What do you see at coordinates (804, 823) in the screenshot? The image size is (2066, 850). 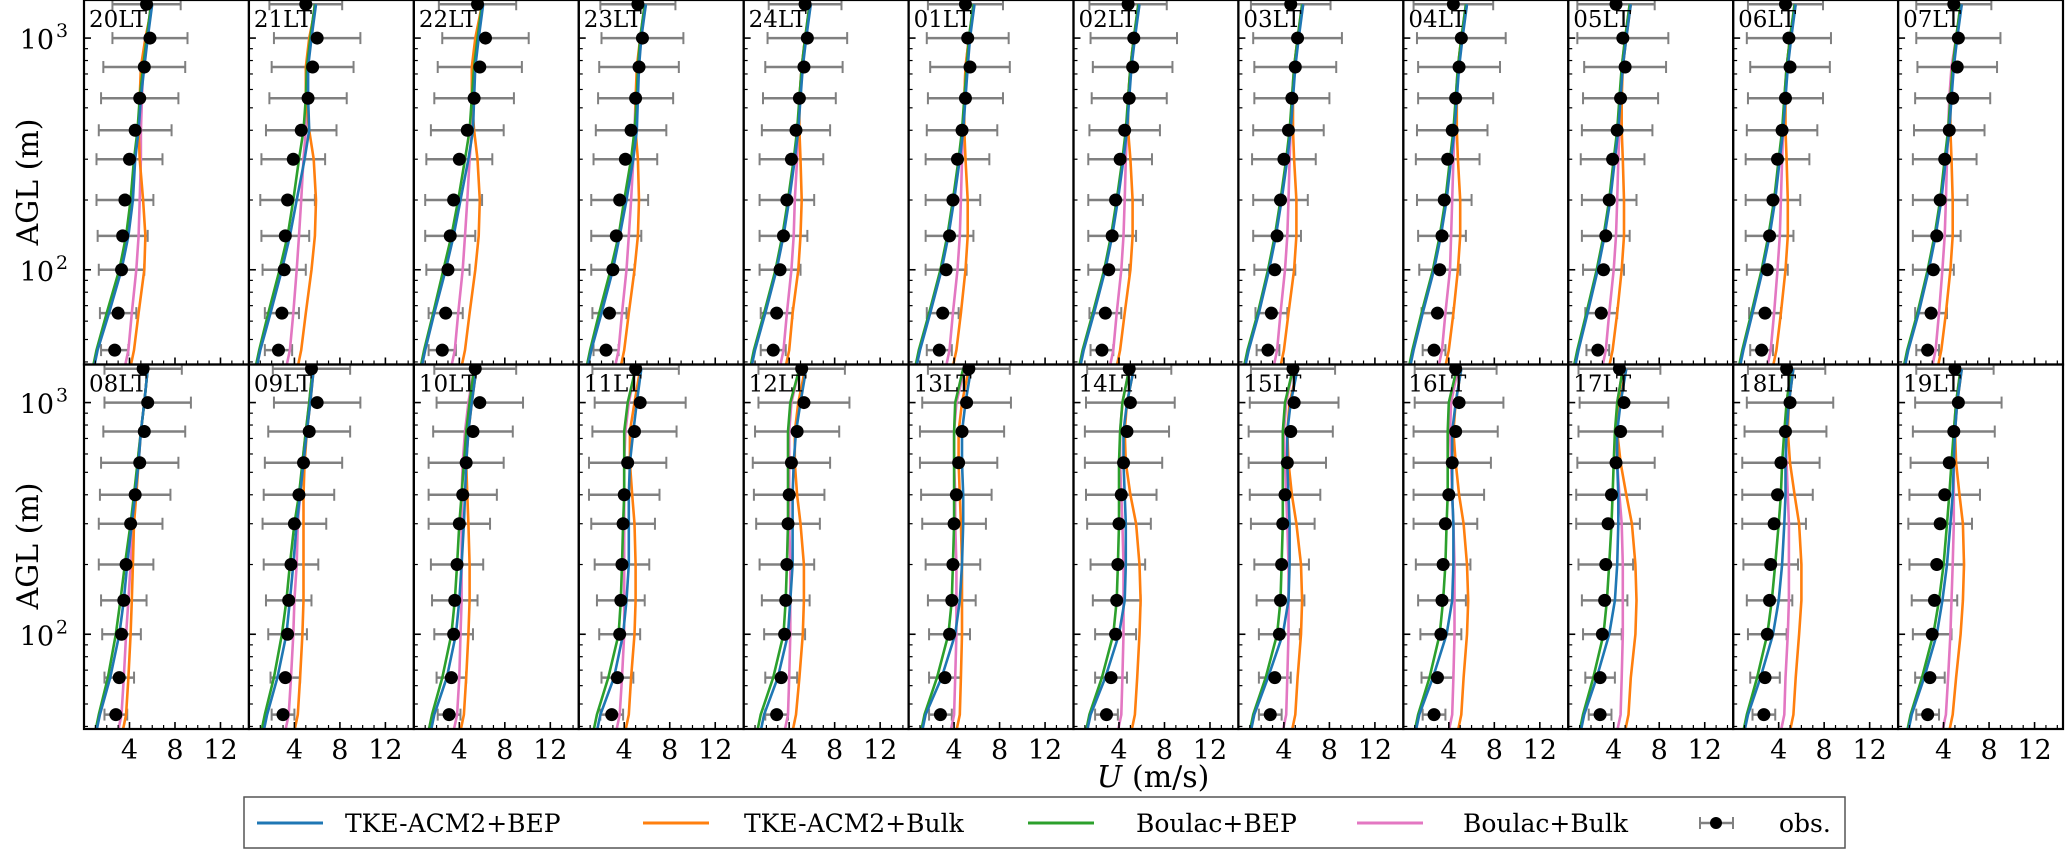 I see `legend-item-tke-acm2-bulk: TKE-ACM2+Bulk` at bounding box center [804, 823].